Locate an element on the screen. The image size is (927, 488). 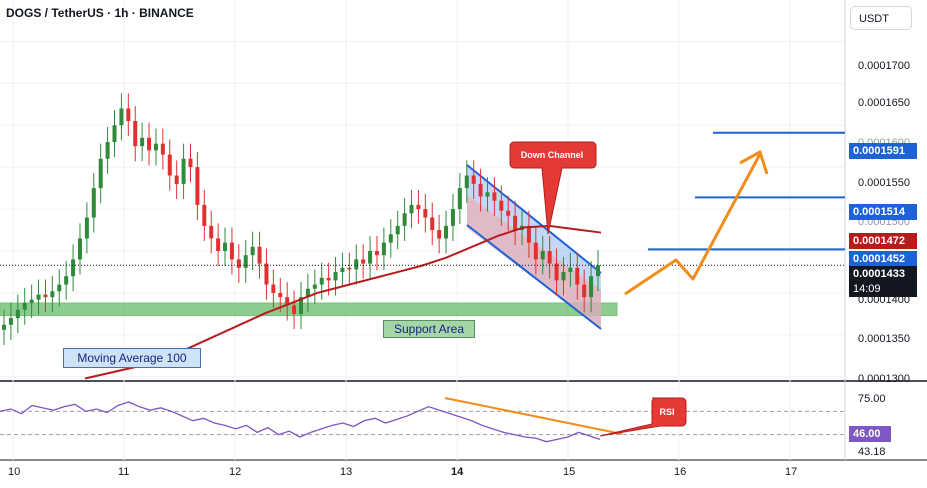
moving-average-label: Moving Average 100 is located at coordinates (132, 358).